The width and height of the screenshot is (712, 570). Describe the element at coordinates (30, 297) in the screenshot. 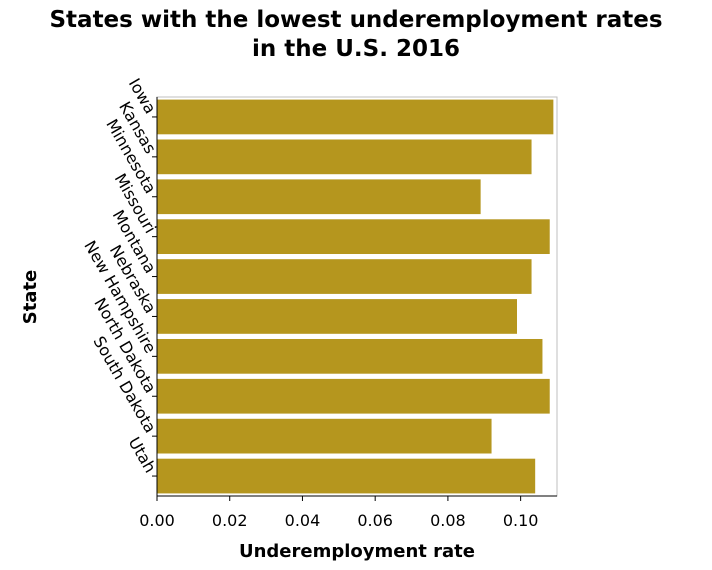

I see `y-axis-title: State` at that location.